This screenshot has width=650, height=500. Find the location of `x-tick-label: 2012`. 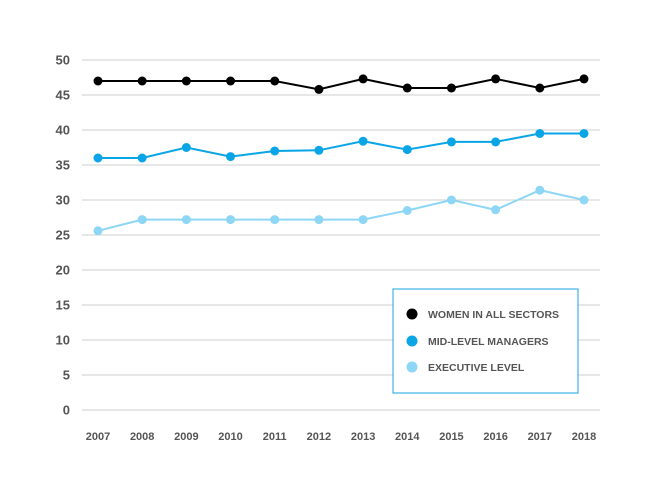

x-tick-label: 2012 is located at coordinates (319, 437).